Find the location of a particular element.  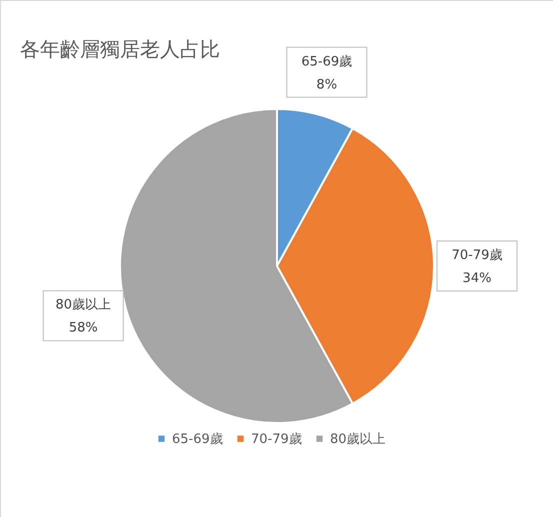

slice-label: 80歲以上 is located at coordinates (84, 305).